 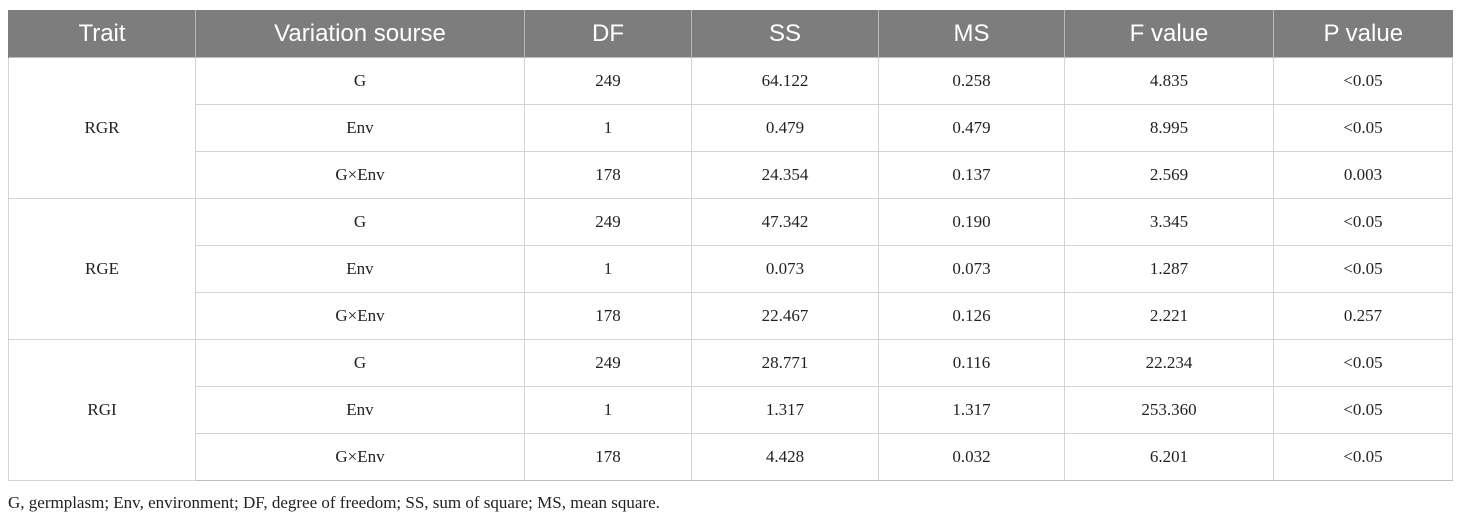 What do you see at coordinates (971, 175) in the screenshot?
I see `ms-cell: 0.137` at bounding box center [971, 175].